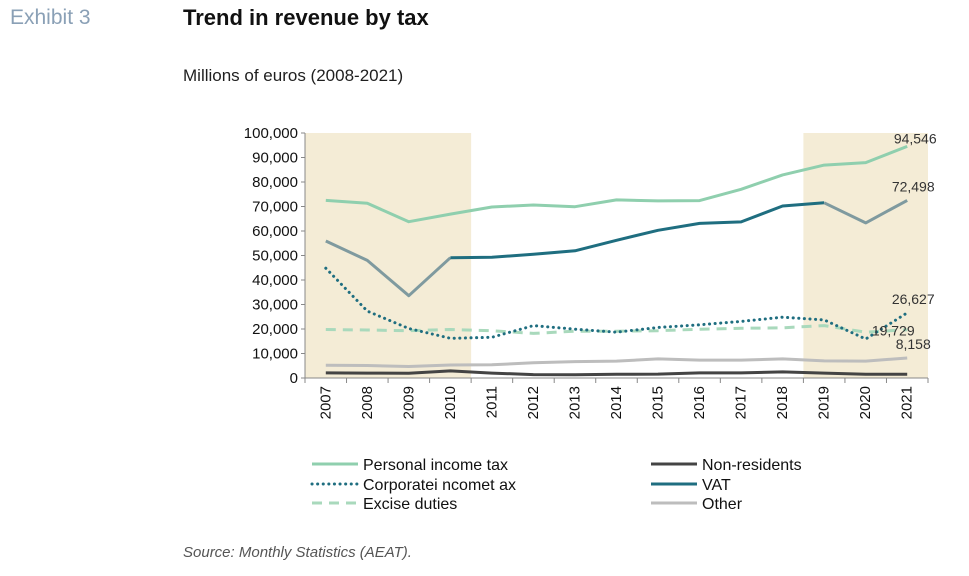 The height and width of the screenshot is (576, 969). What do you see at coordinates (408, 402) in the screenshot?
I see `x-tick-label: 2009` at bounding box center [408, 402].